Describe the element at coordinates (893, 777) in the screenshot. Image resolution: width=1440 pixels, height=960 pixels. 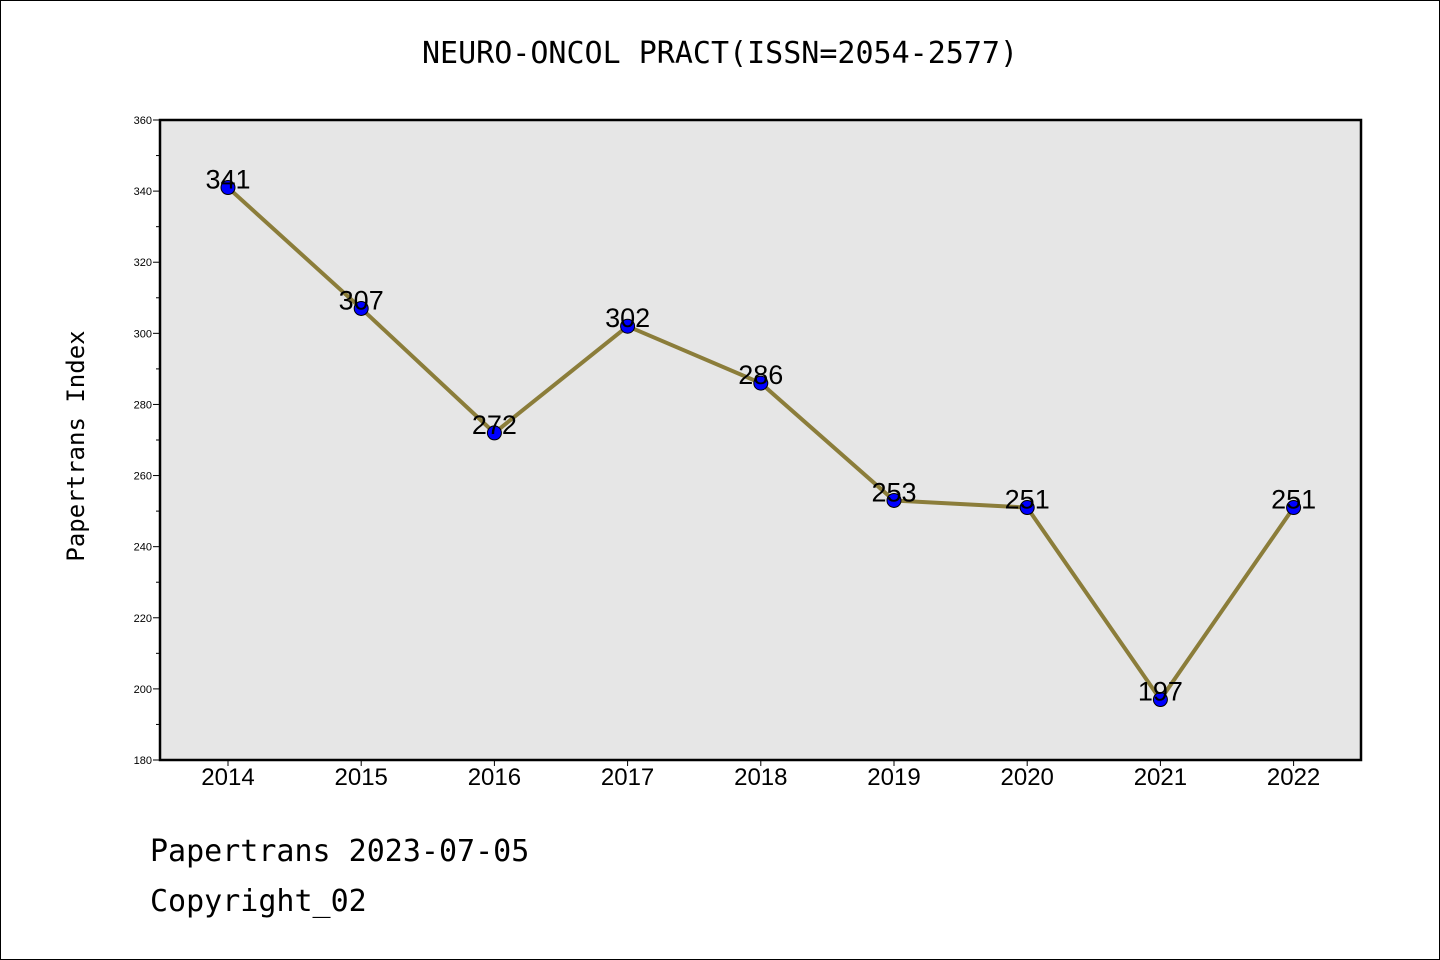
I see `x-tick-label: 2019` at that location.